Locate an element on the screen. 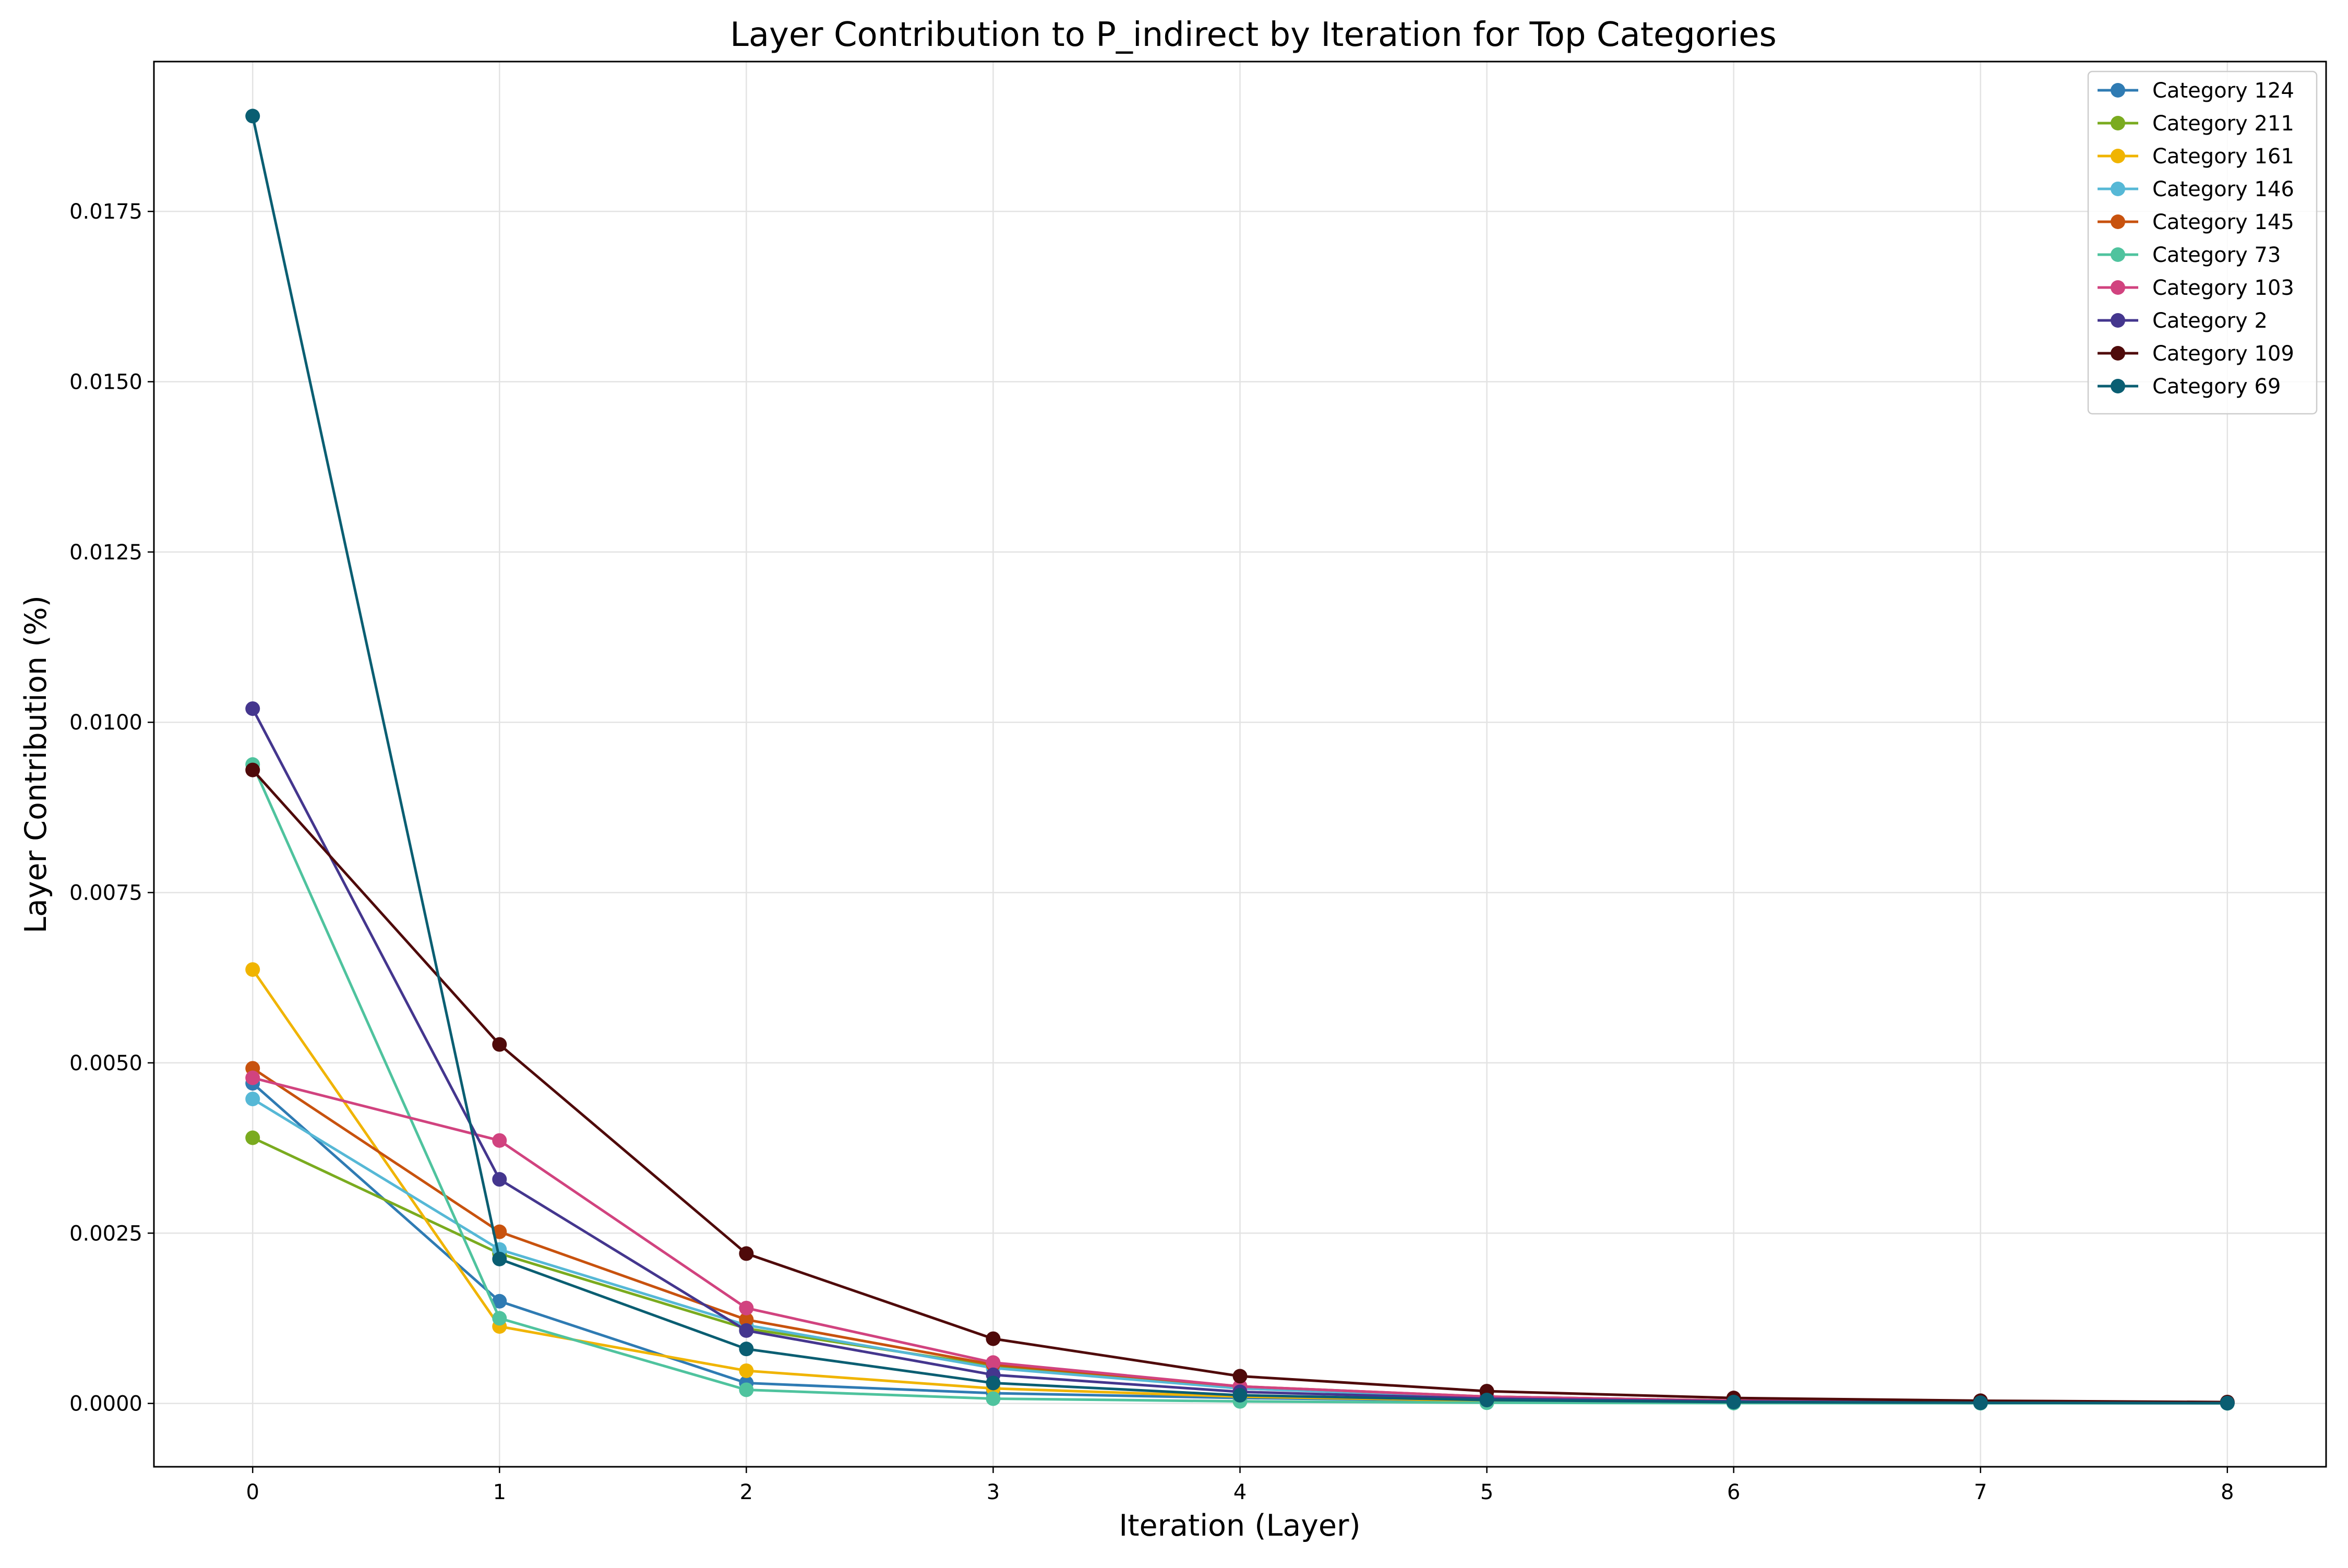  legend-label: Category 211 is located at coordinates (2223, 124).